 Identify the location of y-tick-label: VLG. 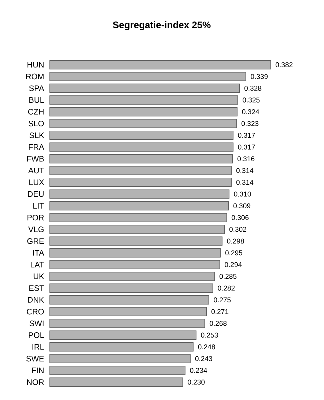
(36, 229).